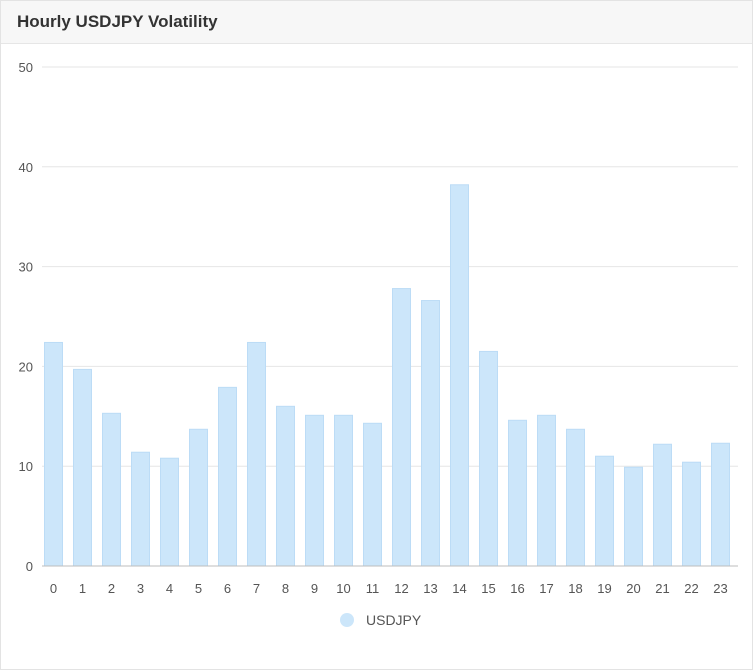  What do you see at coordinates (285, 588) in the screenshot?
I see `x-tick-label: 8` at bounding box center [285, 588].